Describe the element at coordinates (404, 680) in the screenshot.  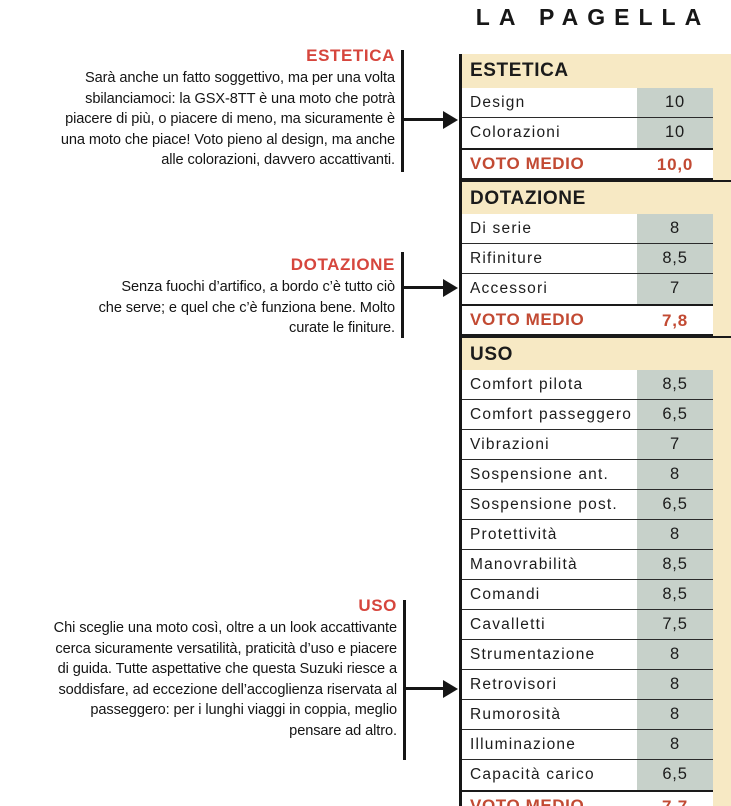
I see `connector-rule-uso` at that location.